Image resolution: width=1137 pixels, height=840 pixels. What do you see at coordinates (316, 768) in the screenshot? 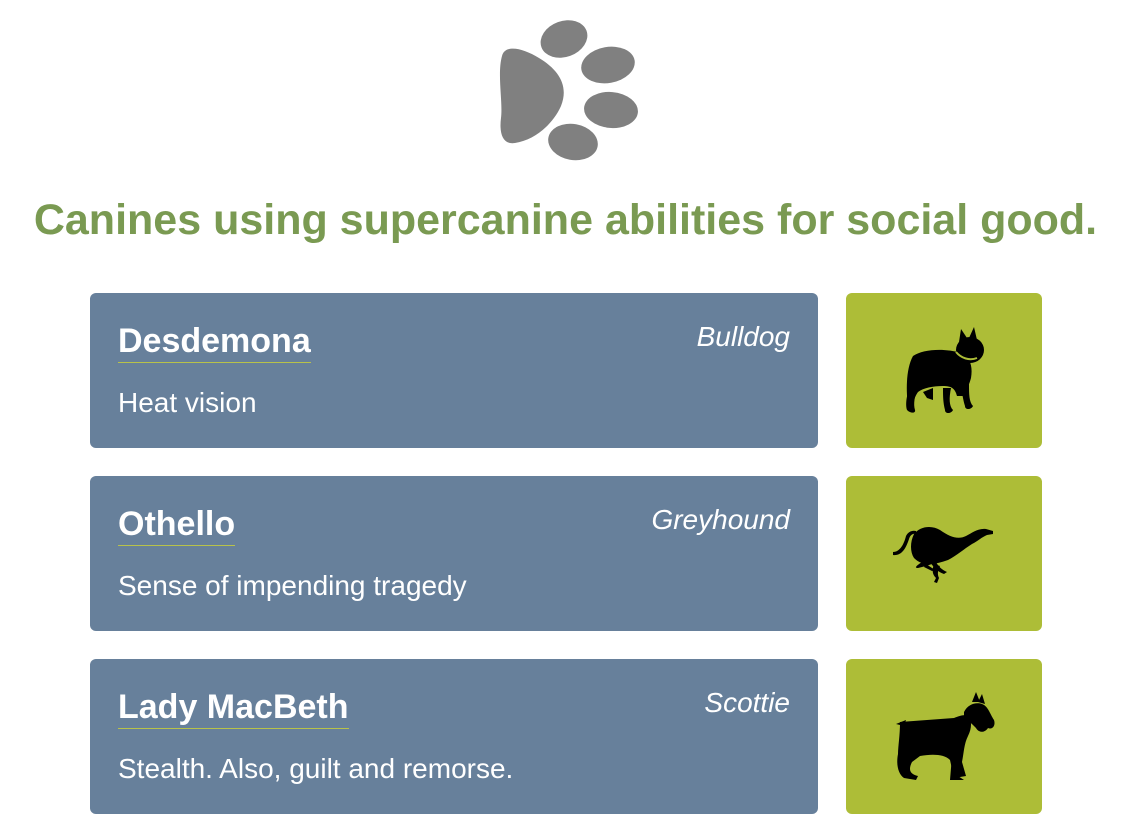
I see `dog-ability: Stealth. Also, guilt and remorse.` at bounding box center [316, 768].